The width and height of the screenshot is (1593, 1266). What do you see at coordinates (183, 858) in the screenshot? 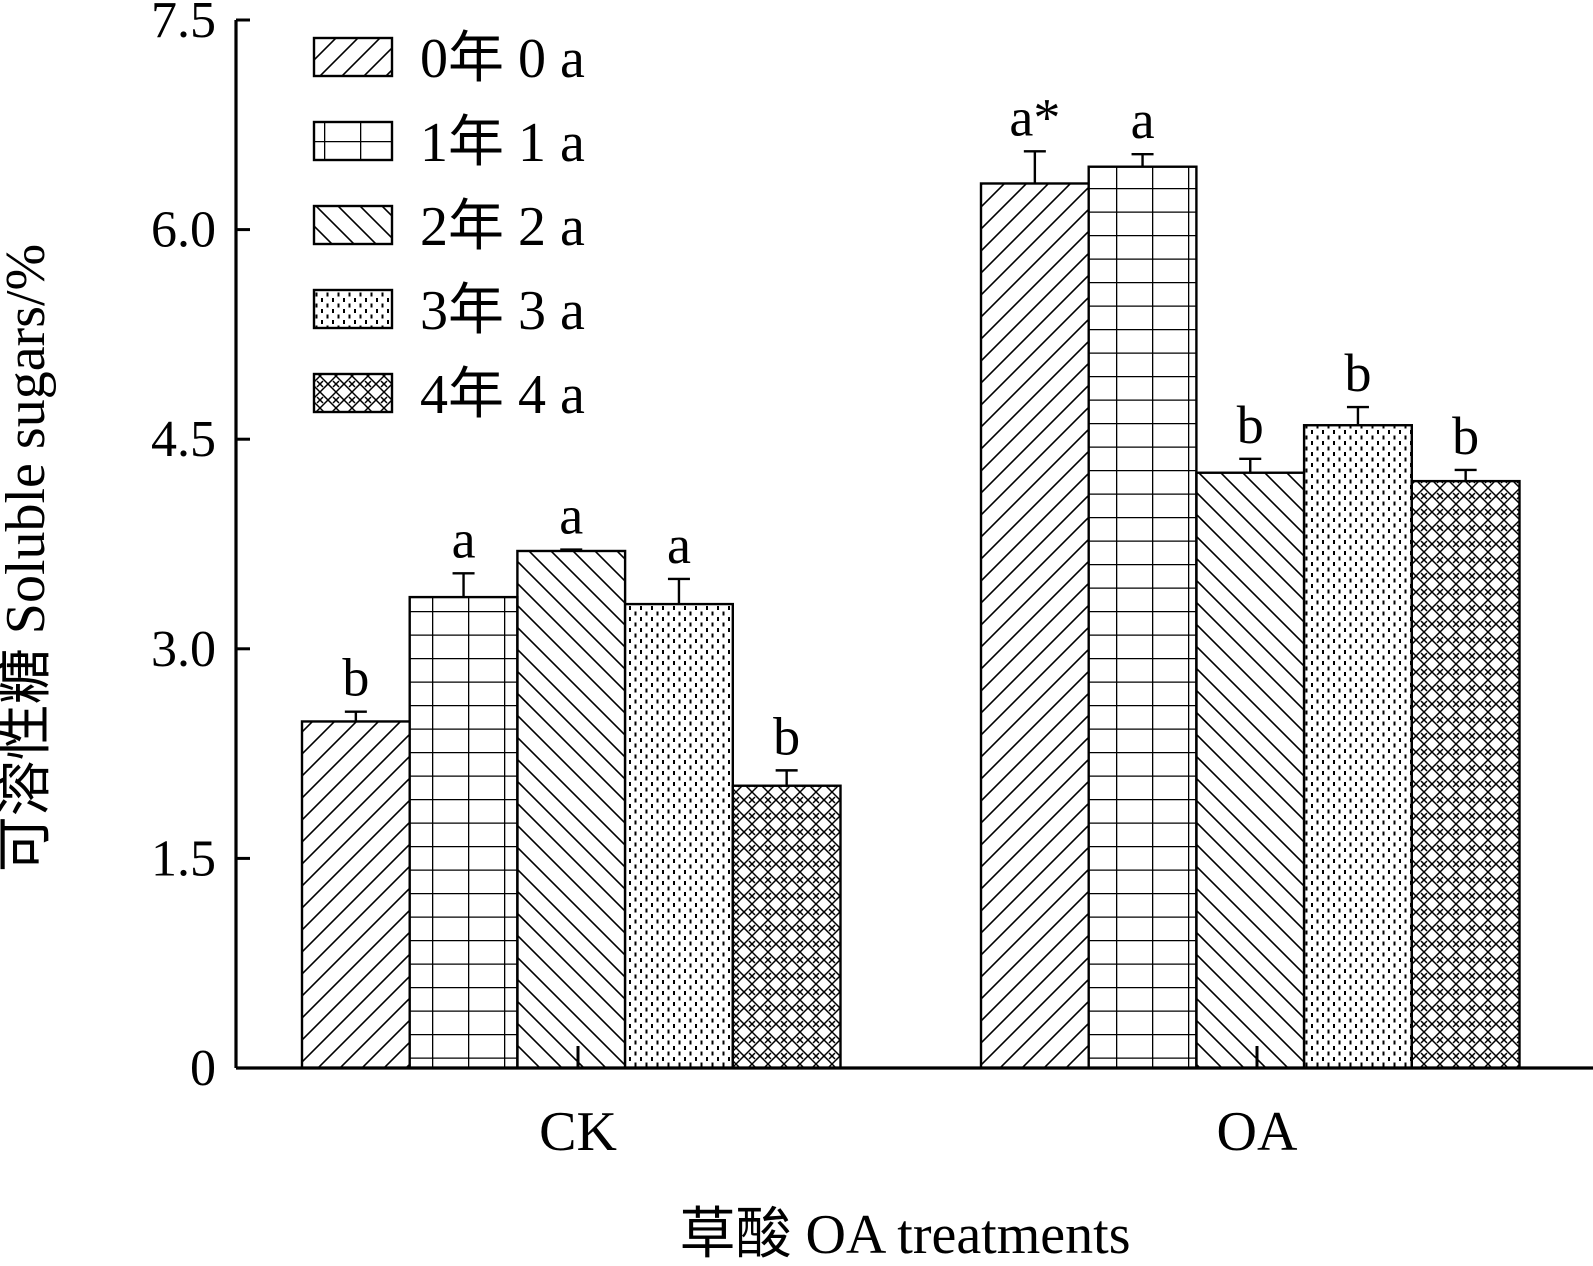
I see `y-tick-label: 1.5` at bounding box center [183, 858].